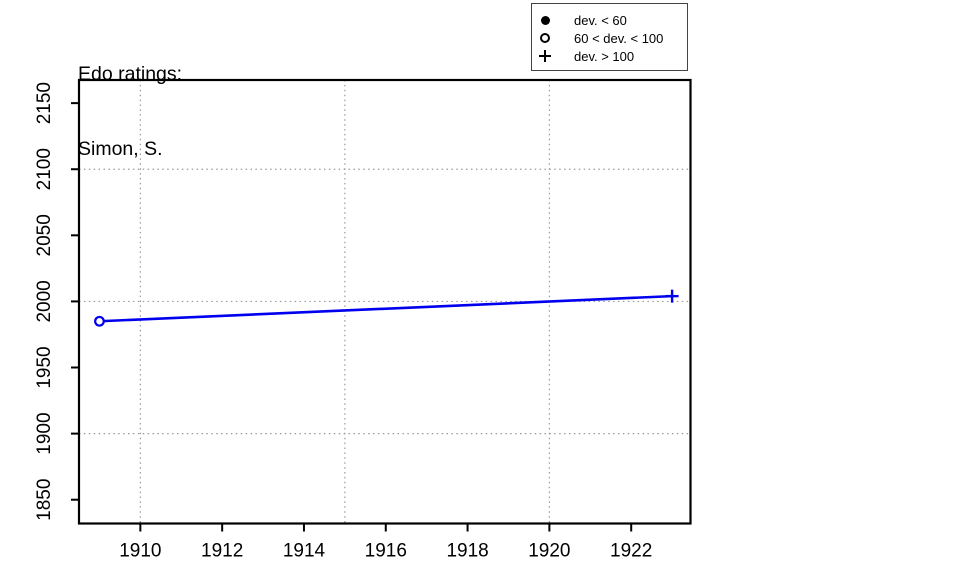 This screenshot has width=960, height=576. Describe the element at coordinates (120, 149) in the screenshot. I see `chart-title-line2: Simon, S.` at that location.